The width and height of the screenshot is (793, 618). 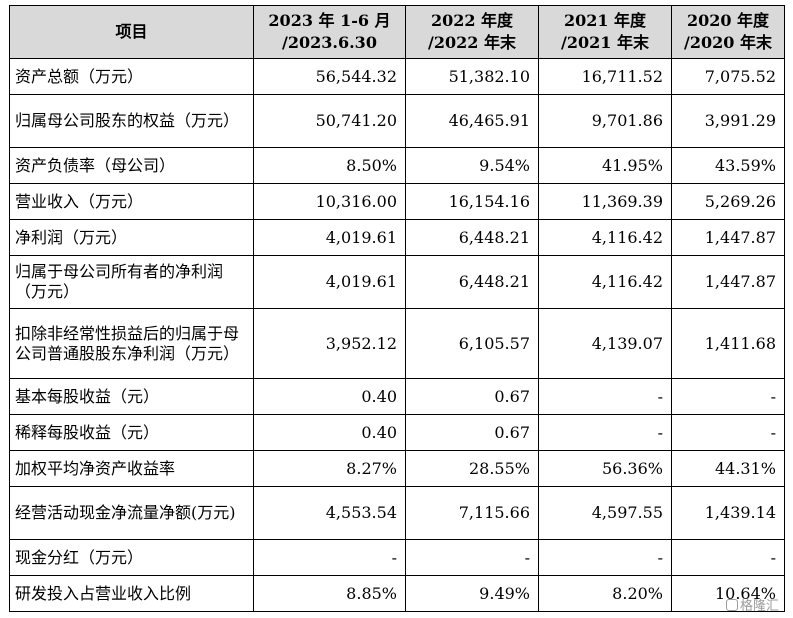 I want to click on cell-value: 1,411.68, so click(x=728, y=343).